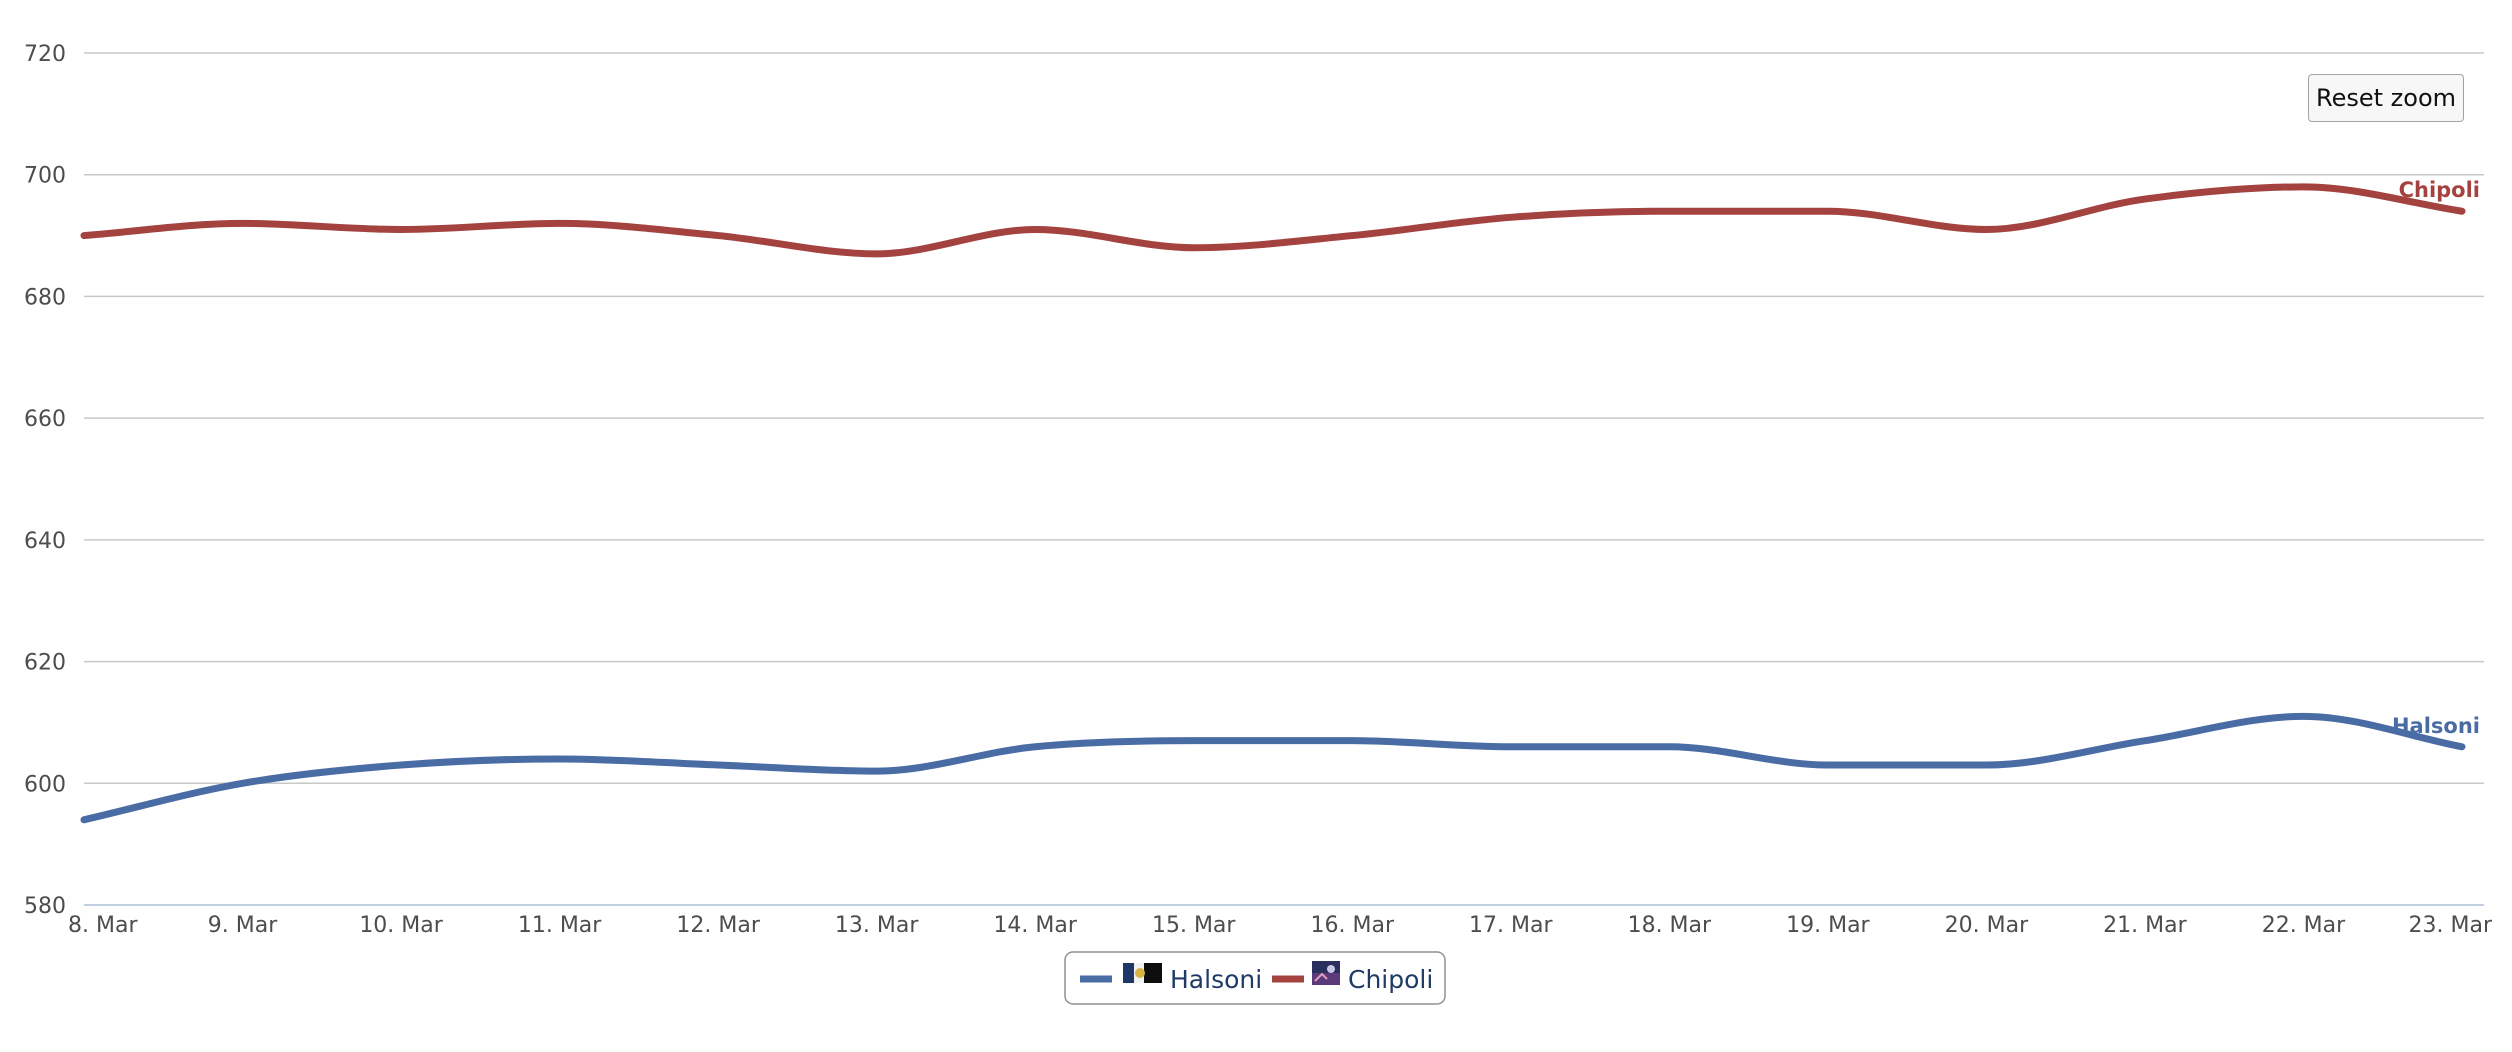 Image resolution: width=2512 pixels, height=1052 pixels. Describe the element at coordinates (2304, 925) in the screenshot. I see `x-tick-label: 22. Mar` at that location.